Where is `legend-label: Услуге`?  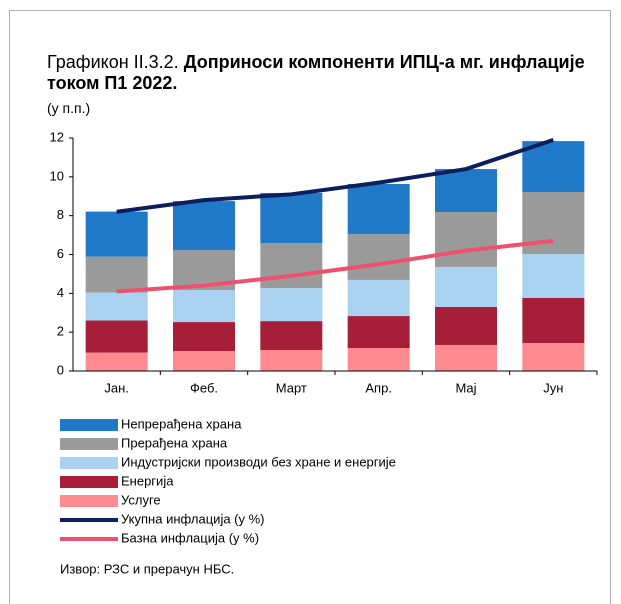
legend-label: Услуге is located at coordinates (141, 499).